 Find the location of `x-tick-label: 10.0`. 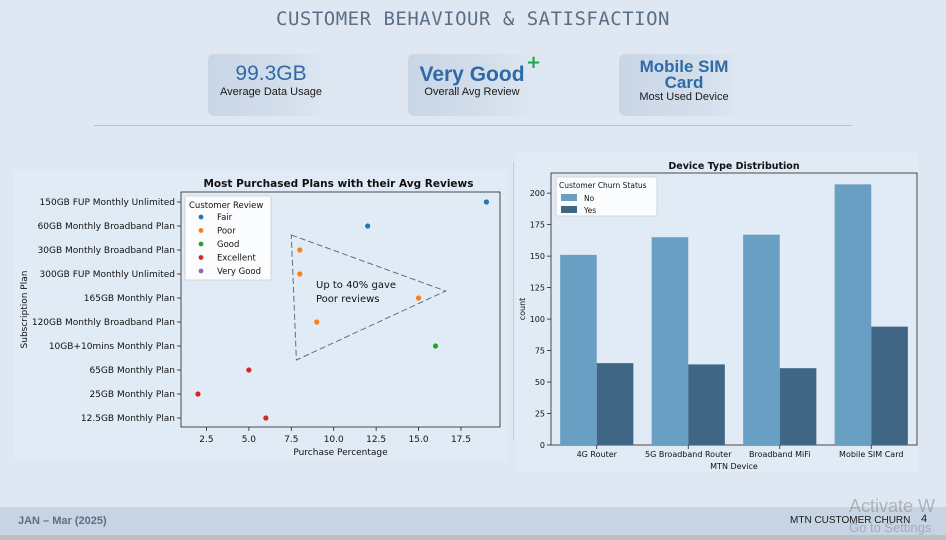

x-tick-label: 10.0 is located at coordinates (334, 440).